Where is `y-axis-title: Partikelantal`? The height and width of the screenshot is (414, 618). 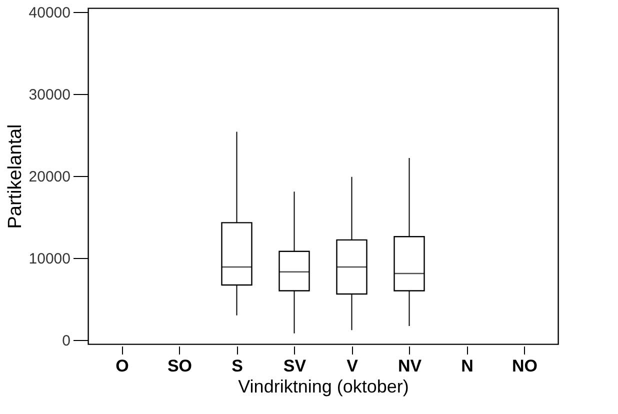
y-axis-title: Partikelantal is located at coordinates (15, 176).